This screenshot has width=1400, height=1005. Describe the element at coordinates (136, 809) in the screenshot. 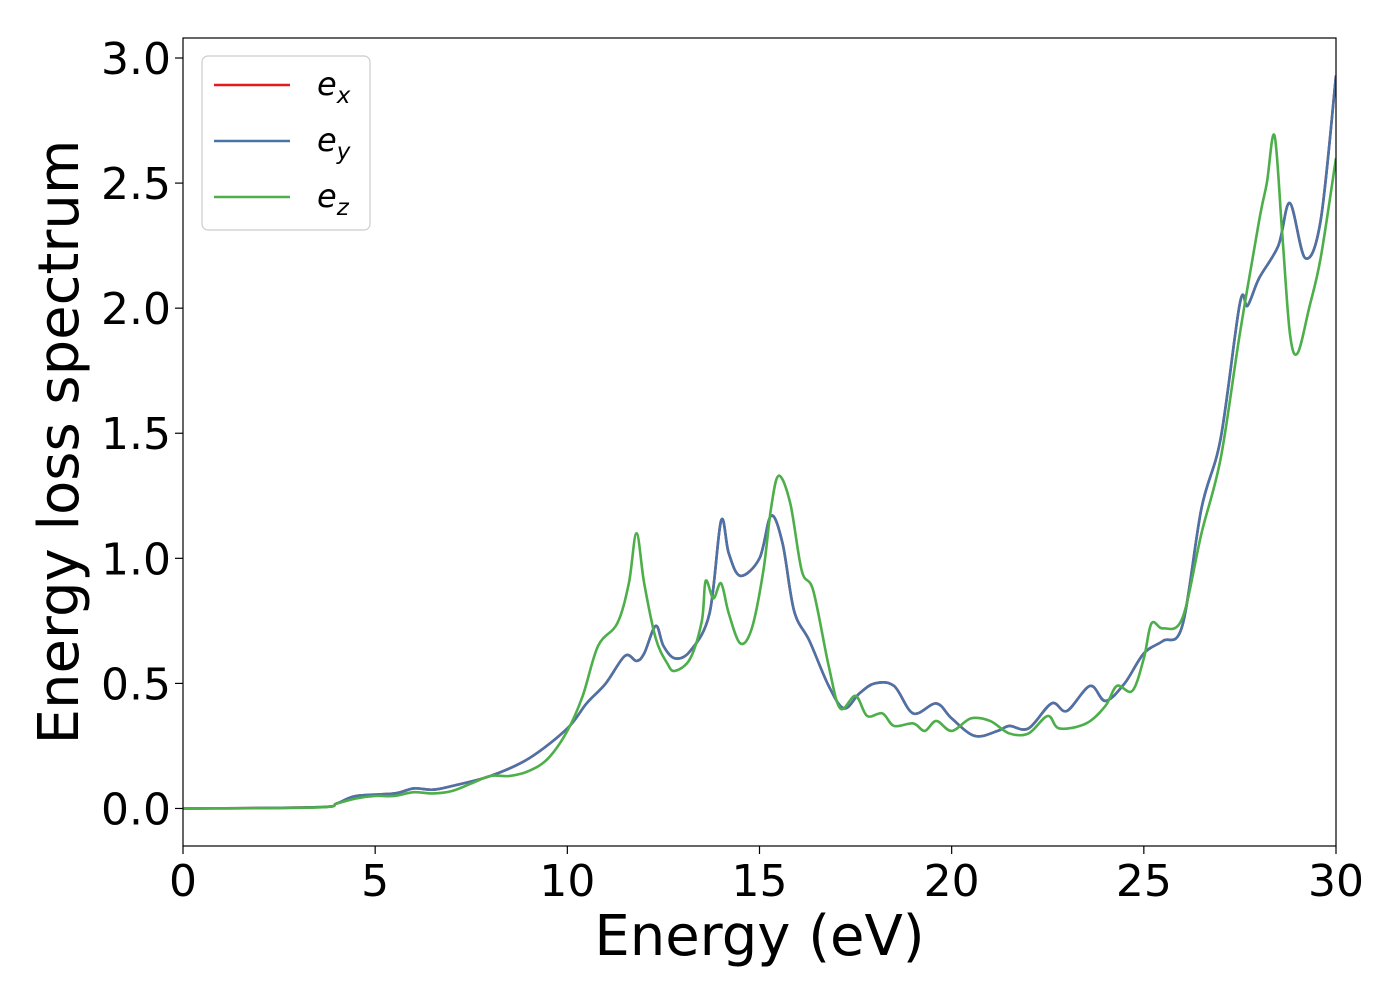

I see `y-tick-label: 0.0` at that location.